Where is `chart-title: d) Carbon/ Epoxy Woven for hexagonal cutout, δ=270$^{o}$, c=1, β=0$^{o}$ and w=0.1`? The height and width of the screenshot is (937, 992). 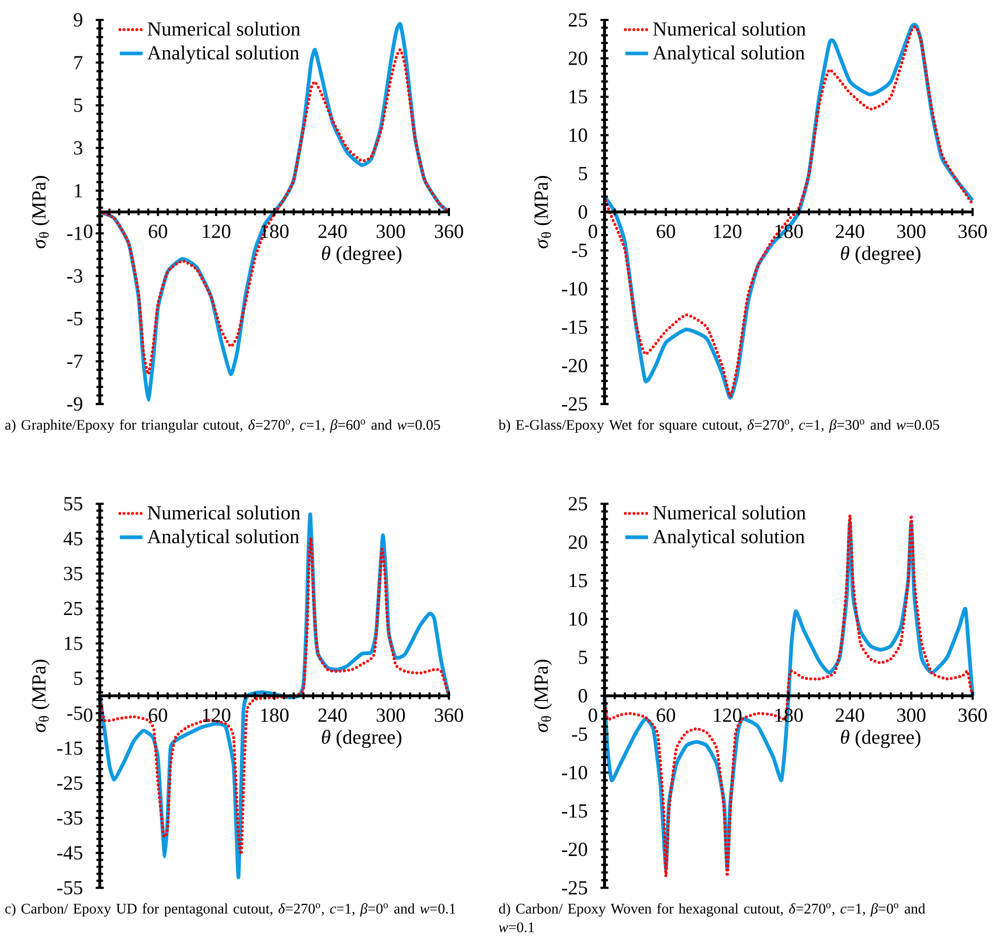
chart-title: d) Carbon/ Epoxy Woven for hexagonal cutout, δ=270$^{o}$, c=1, β=0$^{o}$ and w=0.1 is located at coordinates (712, 917).